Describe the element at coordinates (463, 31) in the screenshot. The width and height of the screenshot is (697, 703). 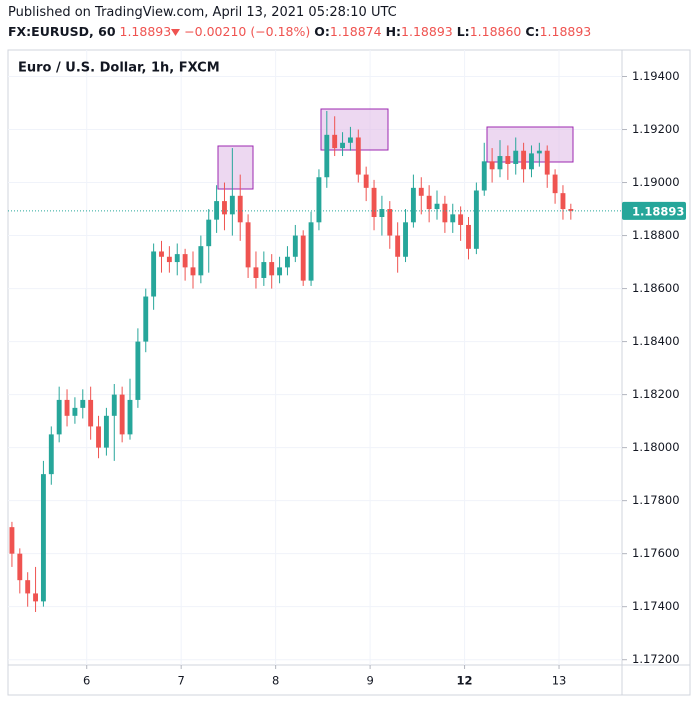
I see `ohlc-label: L:` at that location.